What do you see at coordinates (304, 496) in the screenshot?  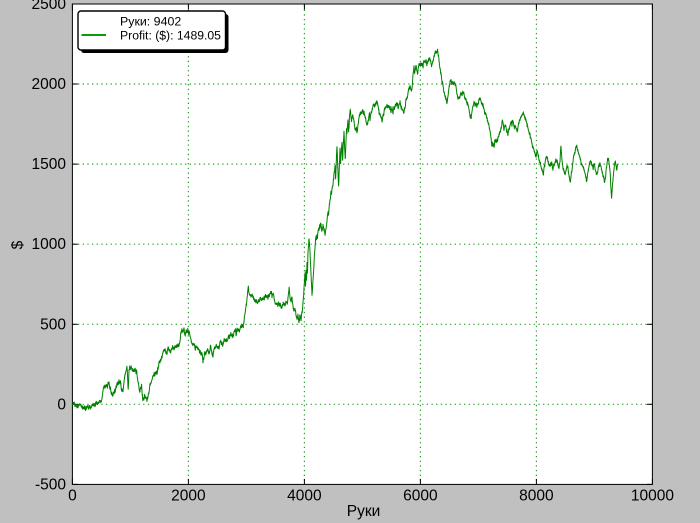 I see `svg-text: 4000` at bounding box center [304, 496].